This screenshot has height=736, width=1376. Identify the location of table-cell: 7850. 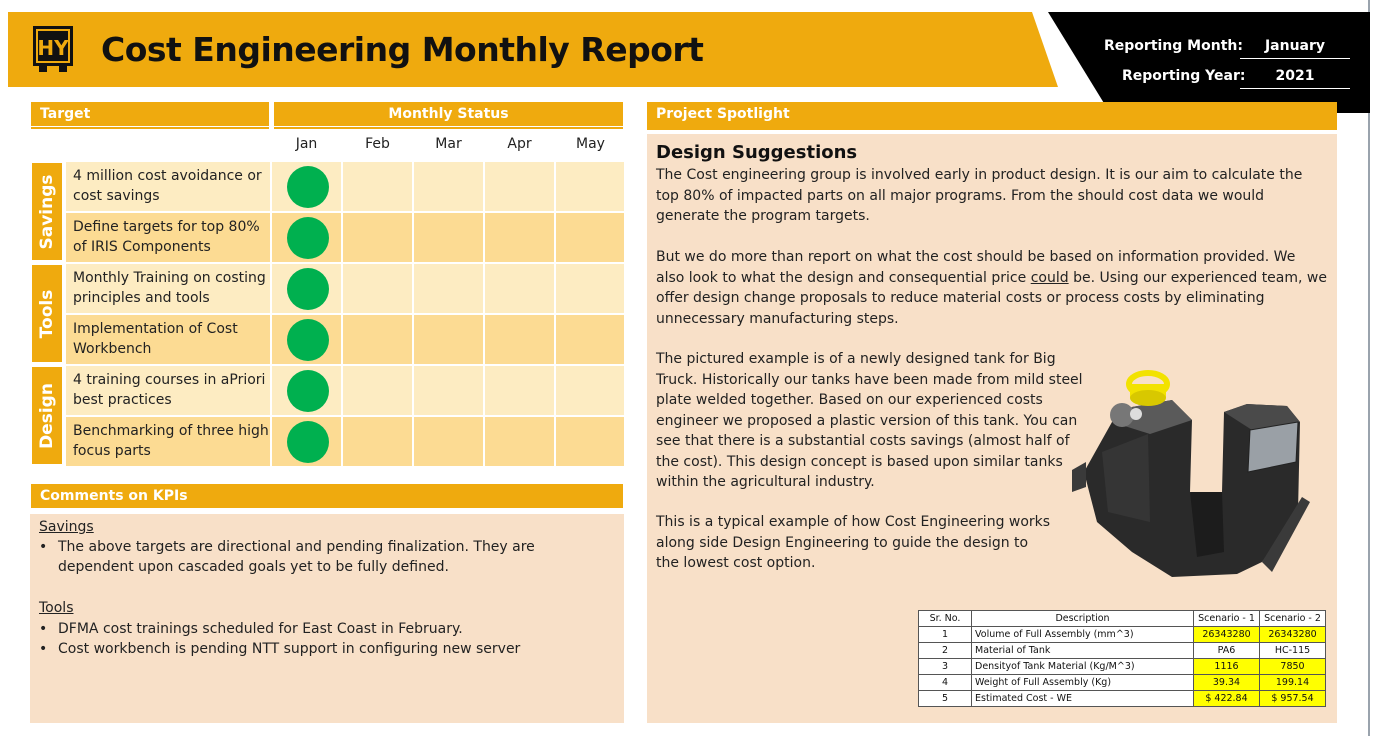
(1292, 666).